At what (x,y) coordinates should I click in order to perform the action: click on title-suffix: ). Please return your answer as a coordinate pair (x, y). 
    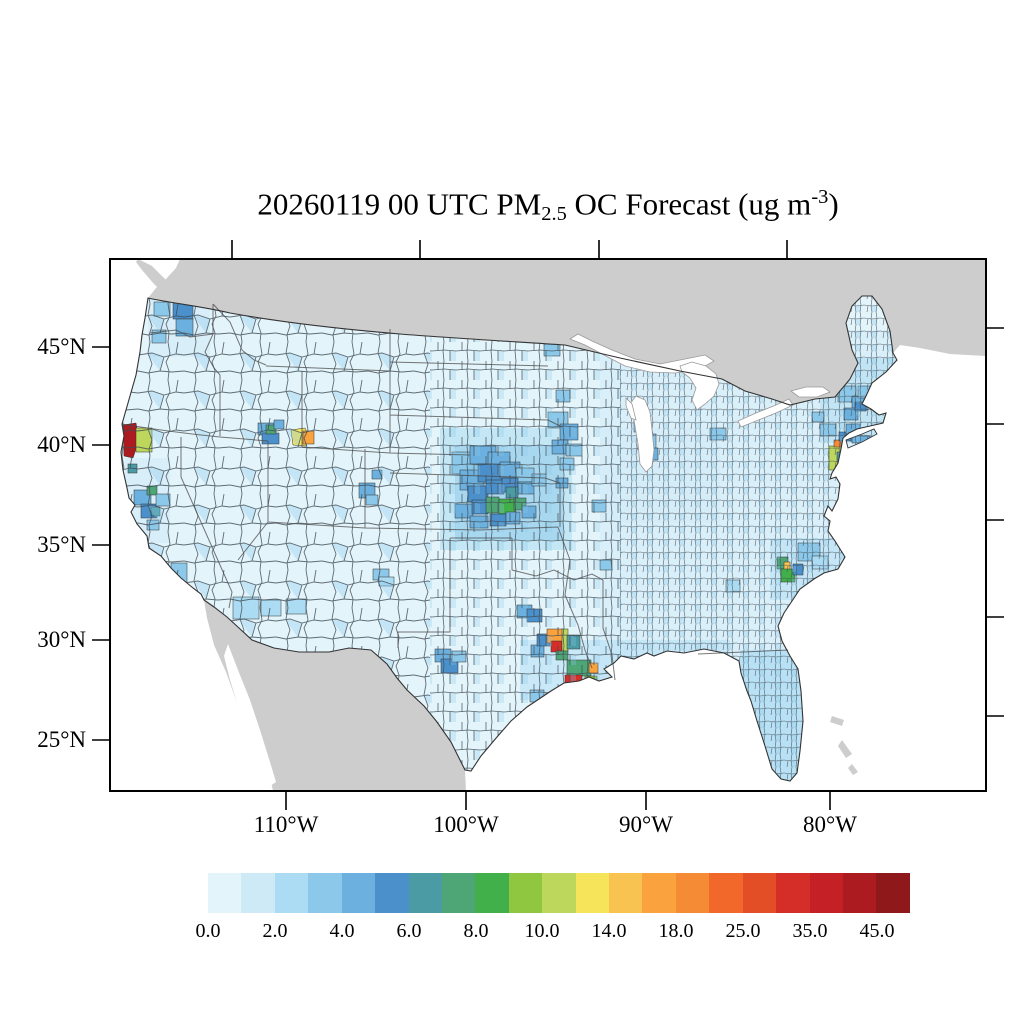
    Looking at the image, I should click on (833, 204).